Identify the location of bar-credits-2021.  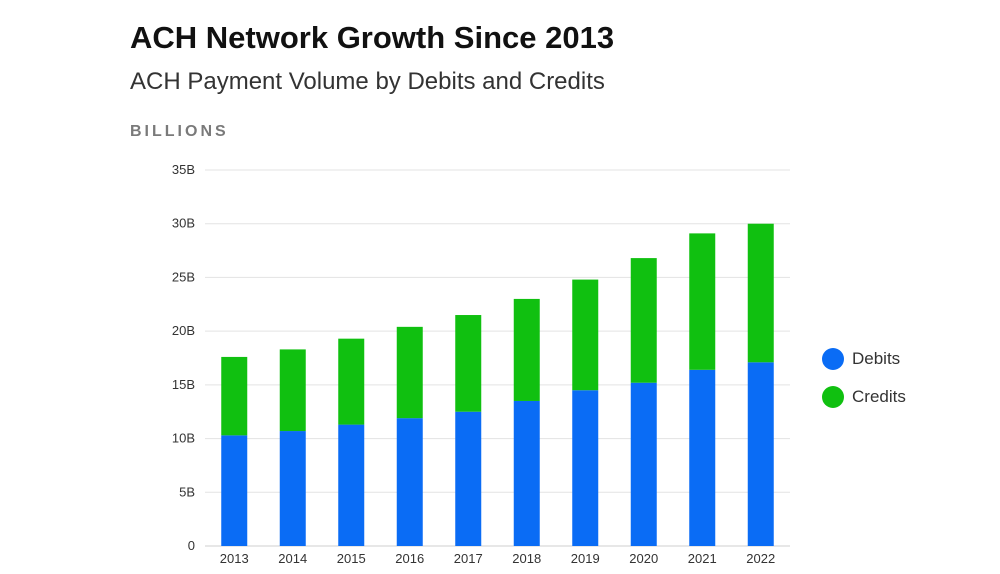
(702, 301).